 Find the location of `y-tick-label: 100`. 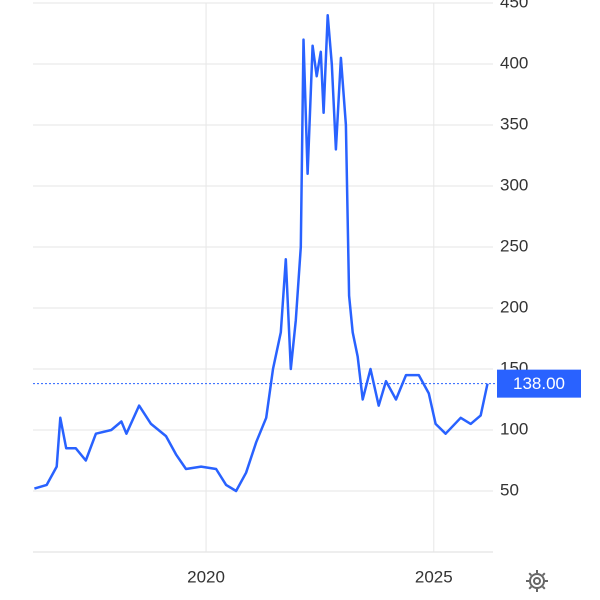

y-tick-label: 100 is located at coordinates (514, 428).